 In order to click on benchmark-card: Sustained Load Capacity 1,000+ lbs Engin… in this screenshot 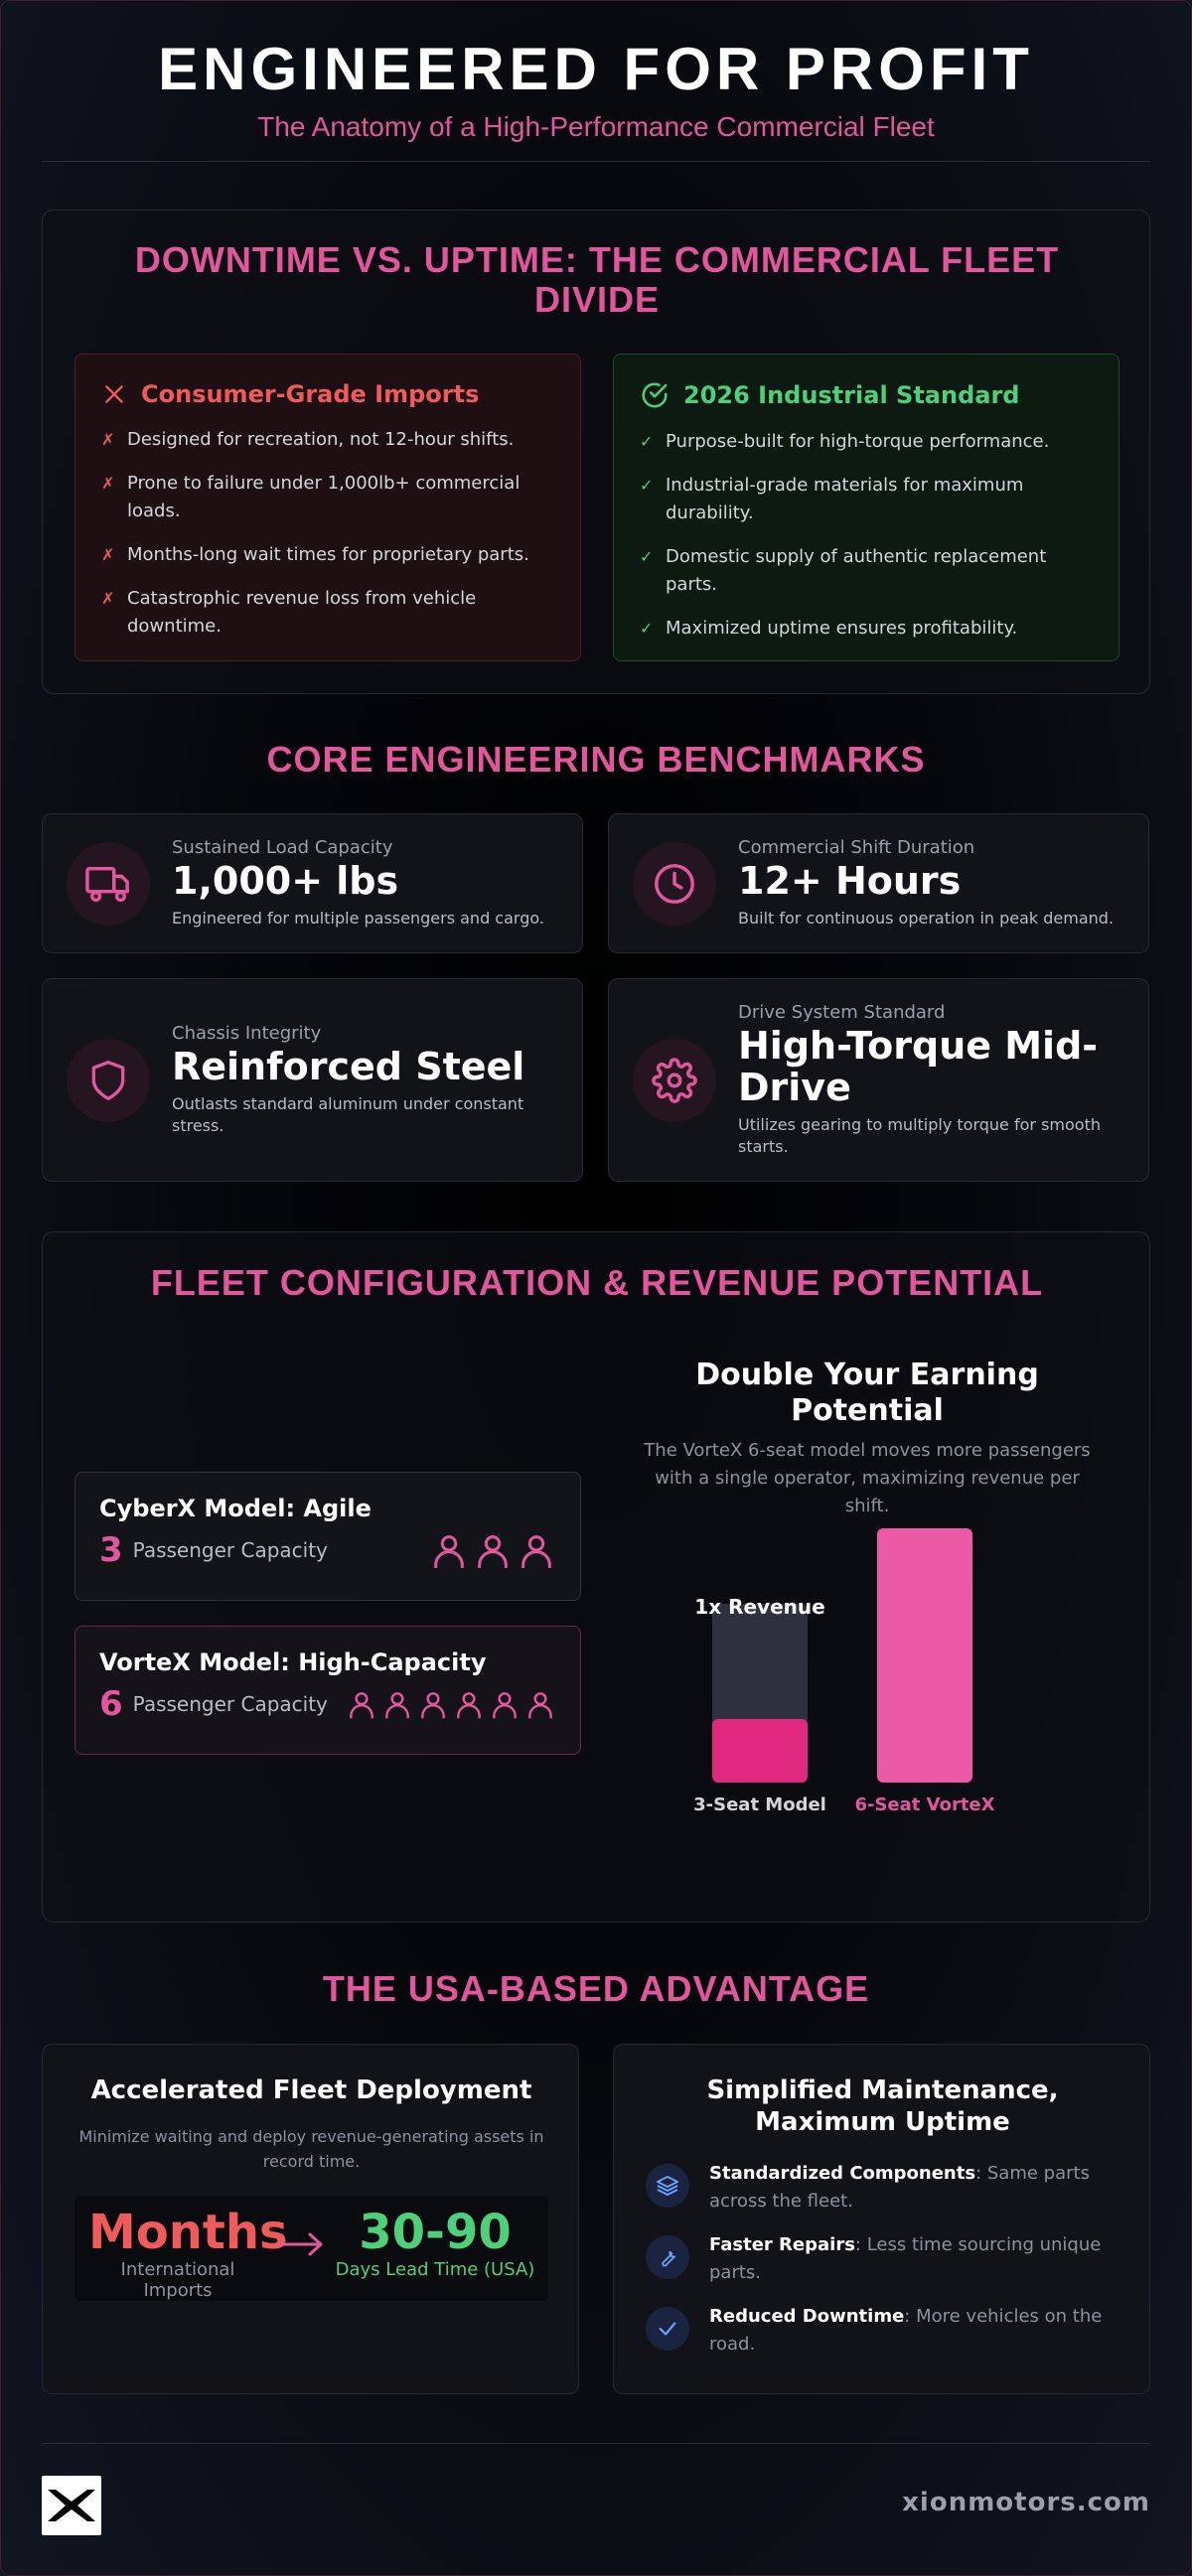, I will do `click(312, 883)`.